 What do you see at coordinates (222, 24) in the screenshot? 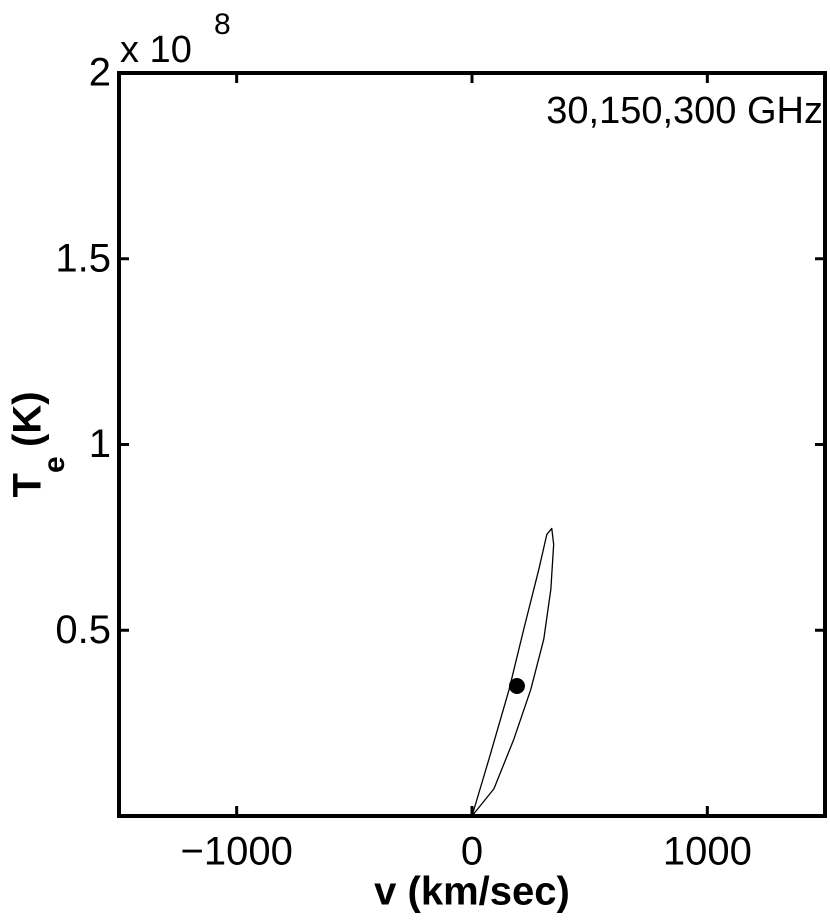
I see `y-multiplier-exponent: 8` at bounding box center [222, 24].